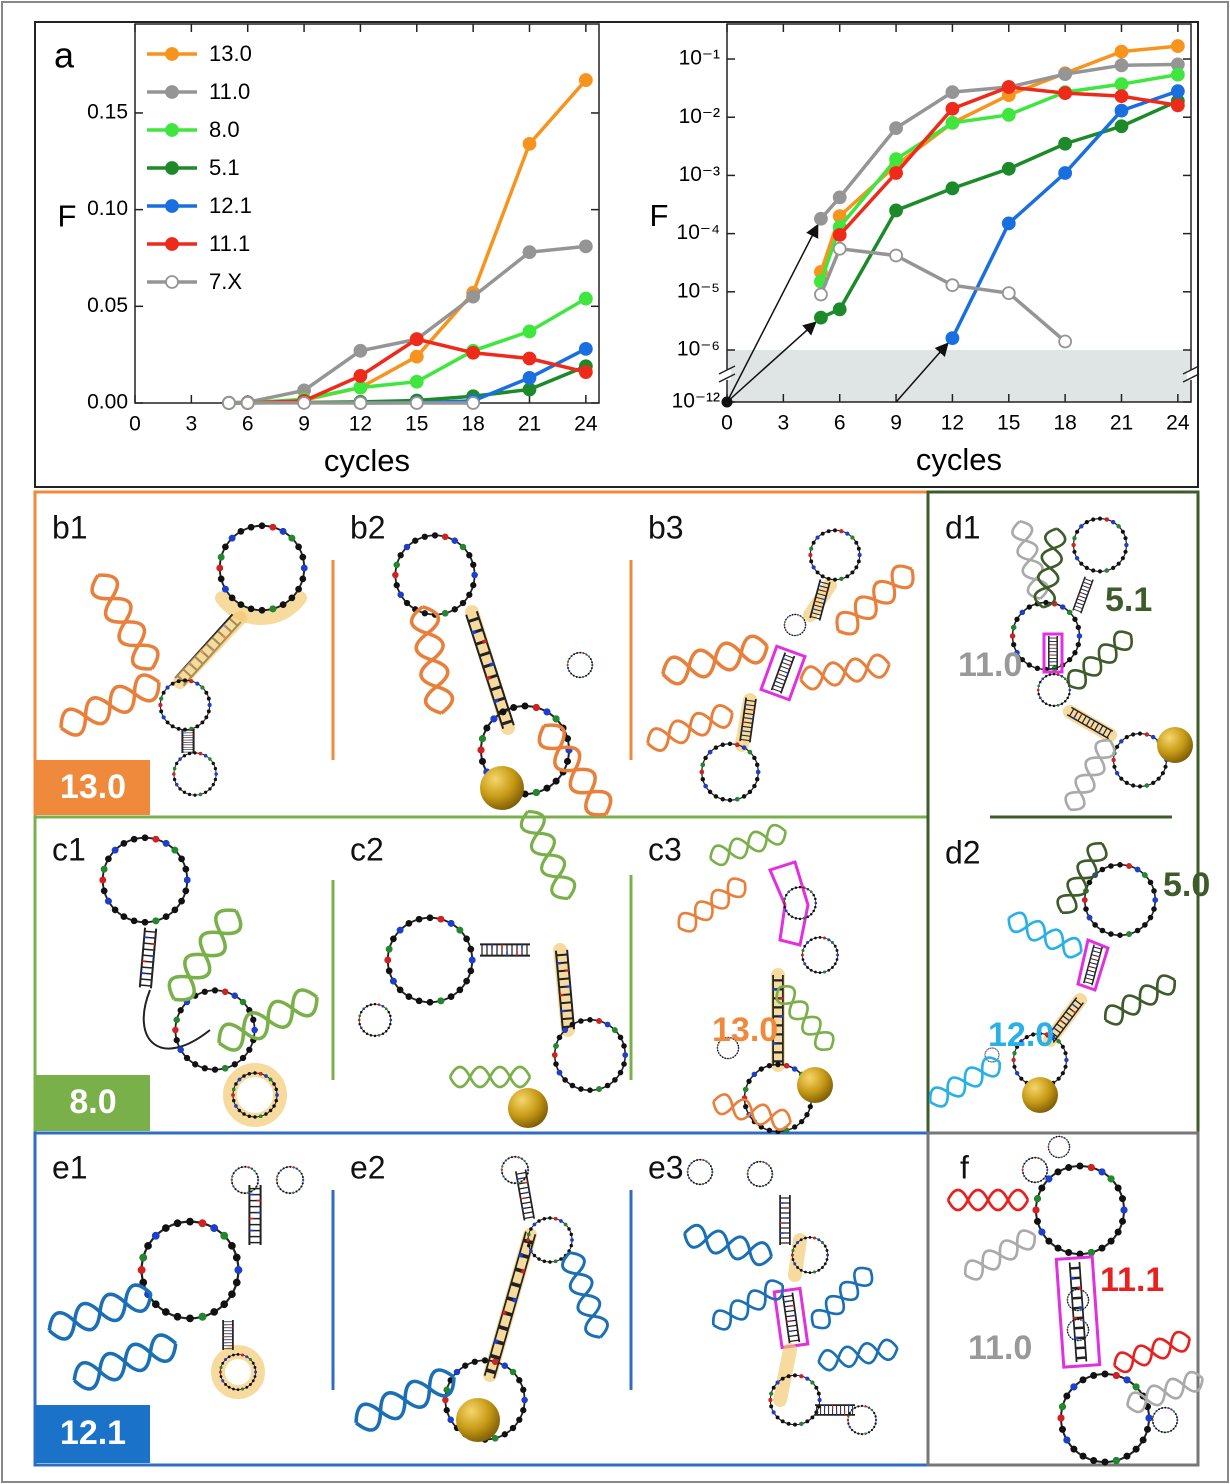 This screenshot has height=1484, width=1230. Describe the element at coordinates (67, 216) in the screenshot. I see `y-axis-label: F` at that location.